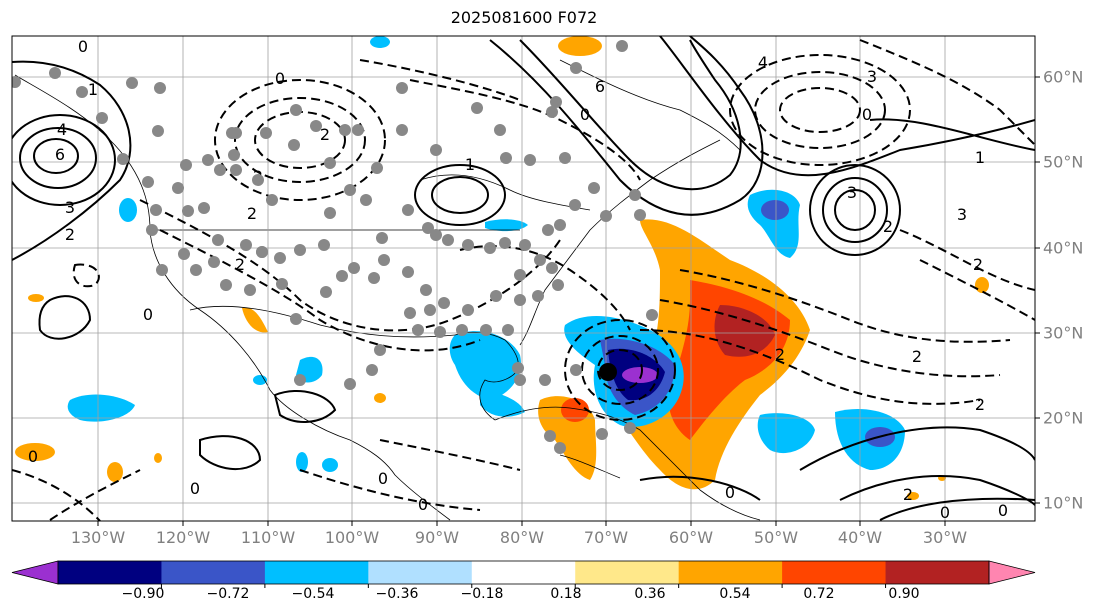 The width and height of the screenshot is (1105, 615). I want to click on lat-label: 30°N, so click(1063, 333).